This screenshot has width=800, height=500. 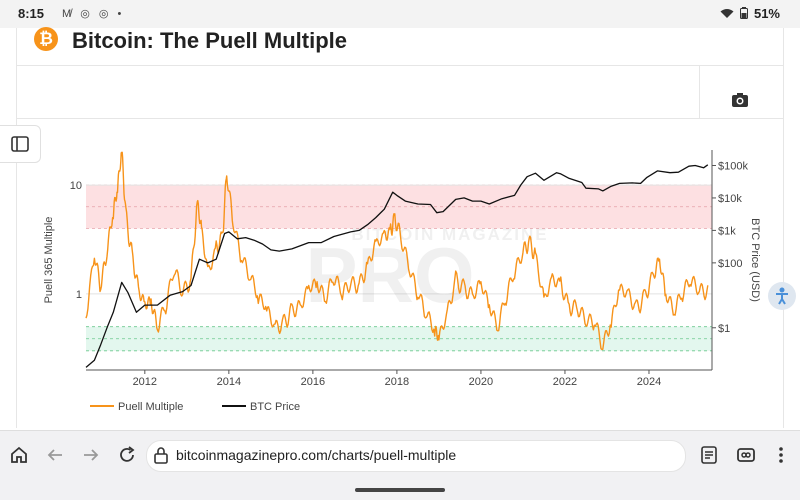 What do you see at coordinates (727, 231) in the screenshot?
I see `y-right-tick-label: $1k` at bounding box center [727, 231].